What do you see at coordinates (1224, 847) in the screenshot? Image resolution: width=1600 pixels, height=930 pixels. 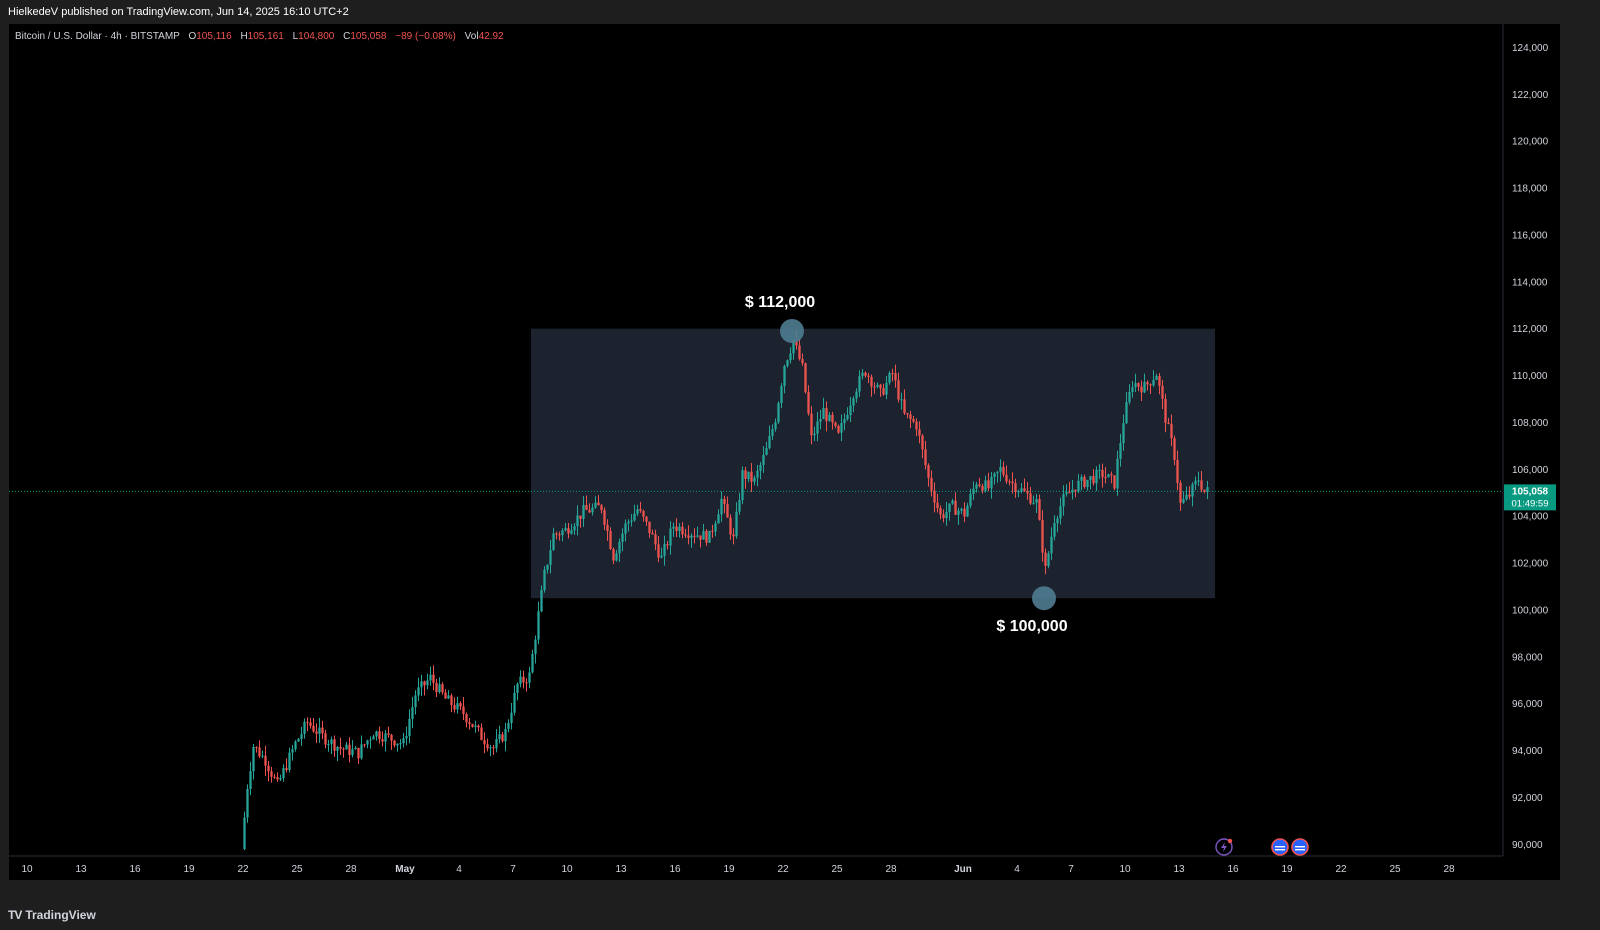 I see `lightning-icon` at bounding box center [1224, 847].